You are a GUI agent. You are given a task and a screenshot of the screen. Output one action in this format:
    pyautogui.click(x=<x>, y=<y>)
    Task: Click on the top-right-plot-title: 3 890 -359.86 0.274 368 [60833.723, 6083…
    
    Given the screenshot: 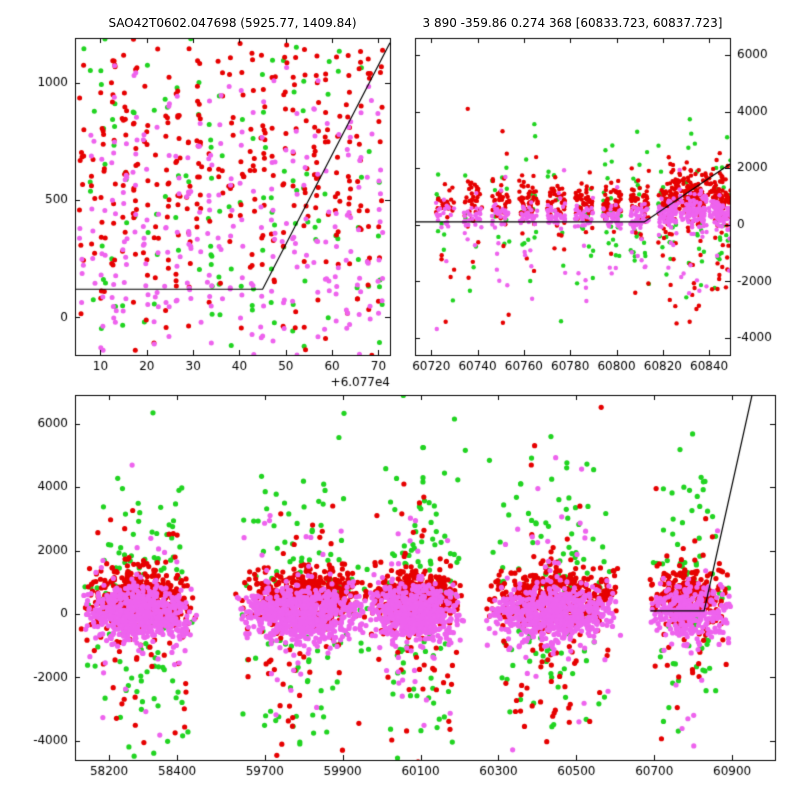 What is the action you would take?
    pyautogui.click(x=572, y=23)
    